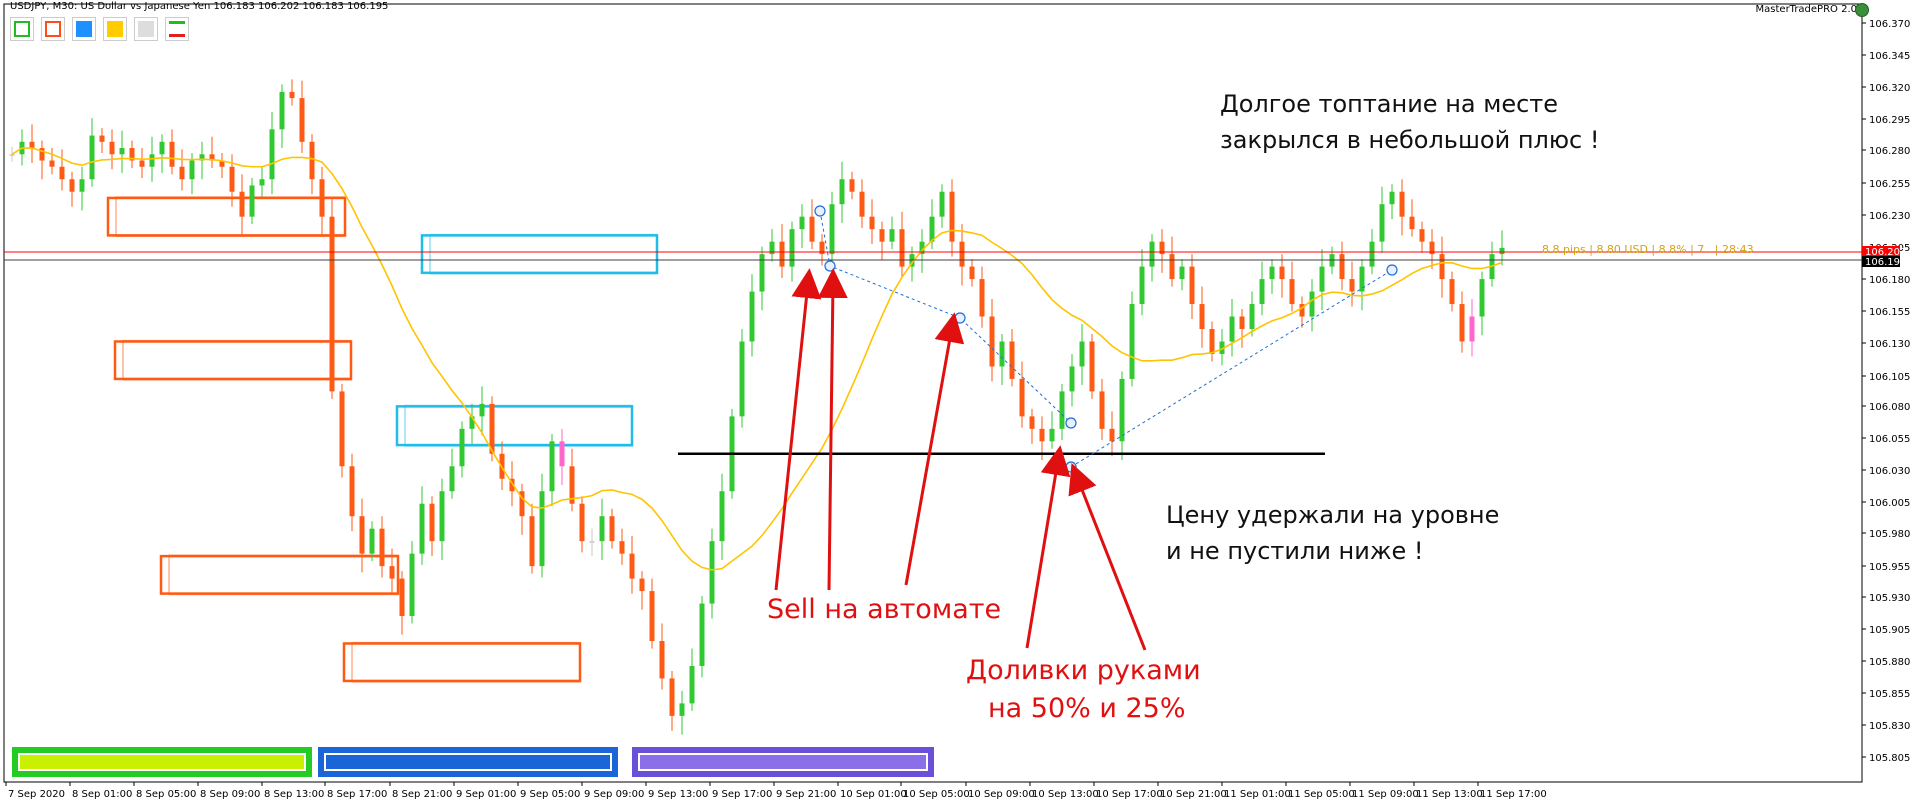 Image resolution: width=1919 pixels, height=808 pixels. What do you see at coordinates (742, 794) in the screenshot?
I see `x-tick-label: 9 Sep 17:00` at bounding box center [742, 794].